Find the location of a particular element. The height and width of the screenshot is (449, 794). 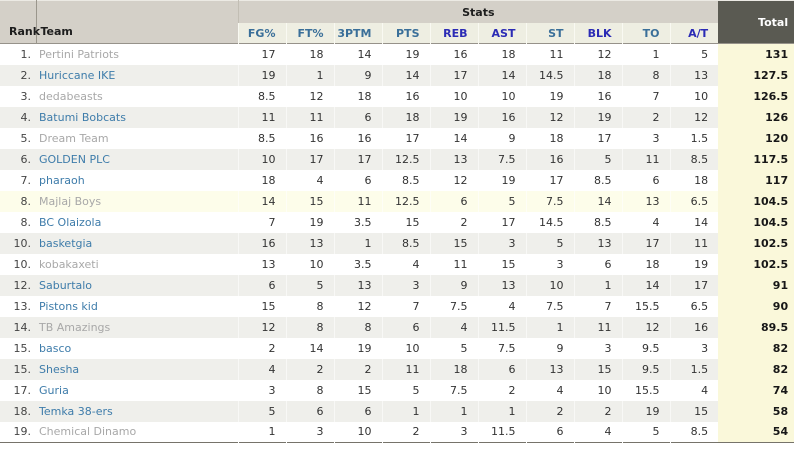

total-cell: 127.5 is located at coordinates (756, 75).